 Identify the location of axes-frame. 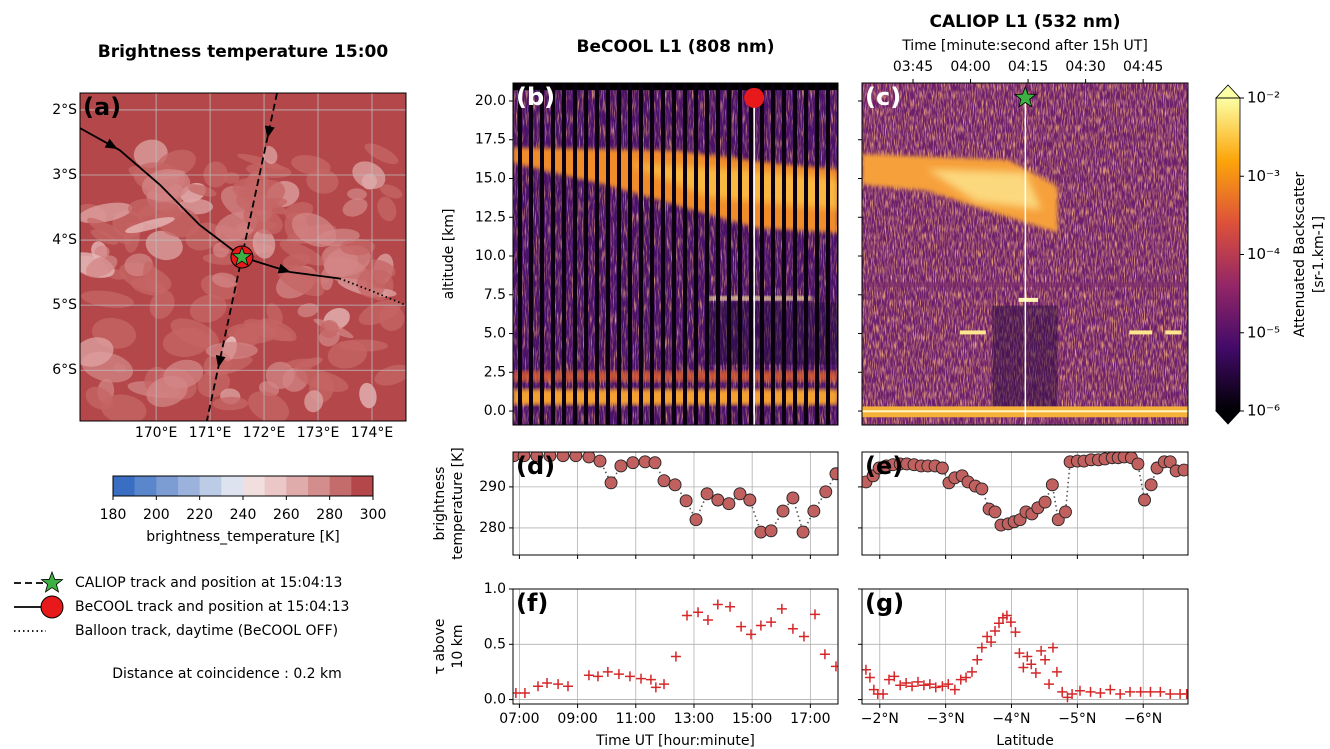
(675, 503).